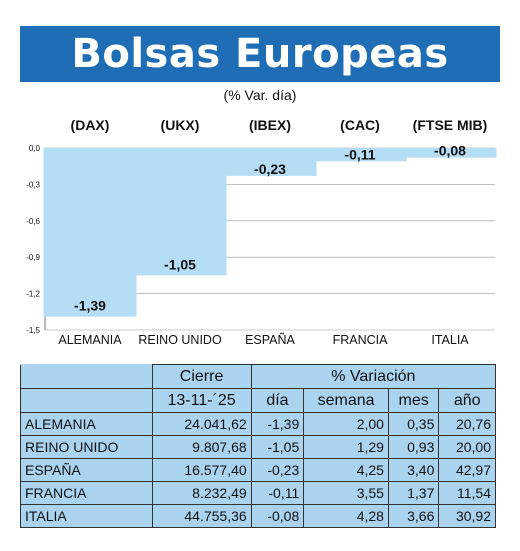  What do you see at coordinates (277, 470) in the screenshot?
I see `row-dia: -0,23` at bounding box center [277, 470].